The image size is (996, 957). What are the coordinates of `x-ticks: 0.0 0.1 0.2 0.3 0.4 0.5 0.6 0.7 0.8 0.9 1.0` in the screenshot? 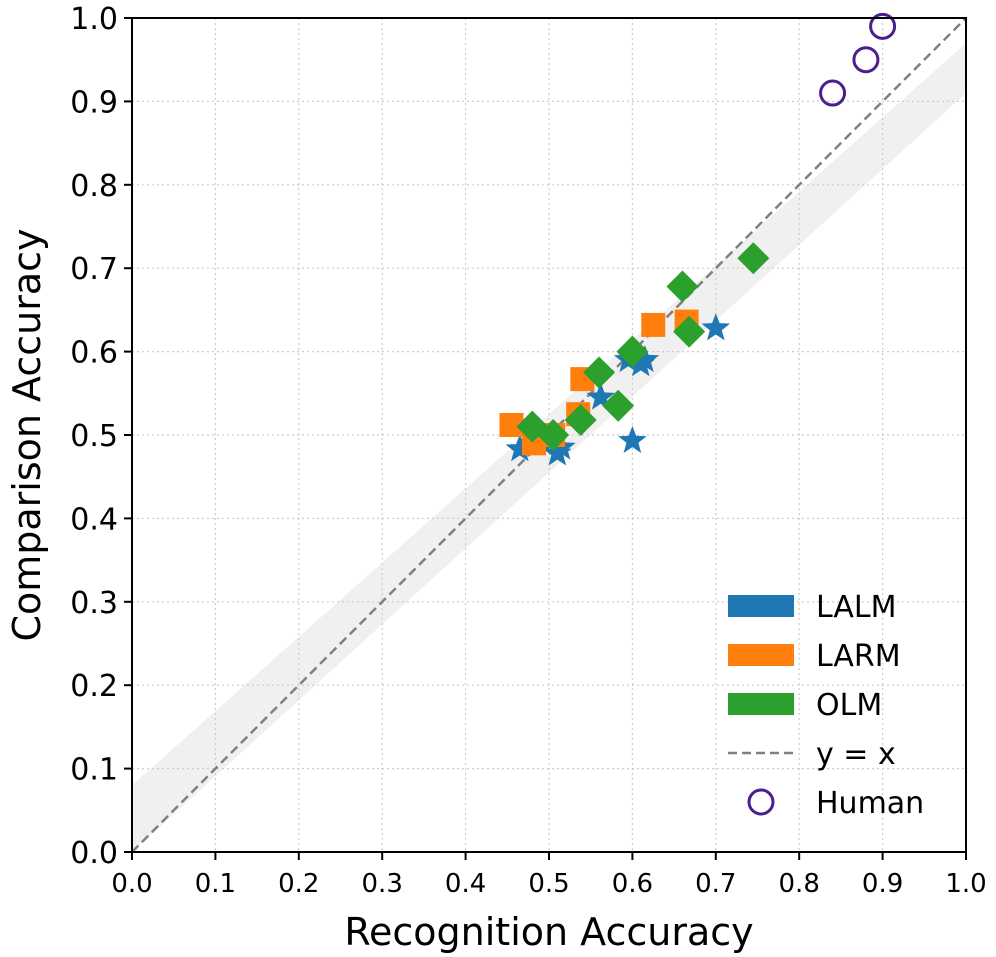 It's located at (549, 875).